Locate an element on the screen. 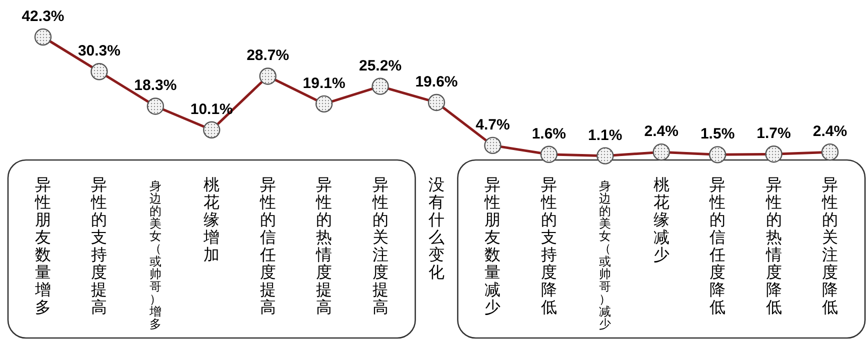  data-label: 4.7% is located at coordinates (493, 125).